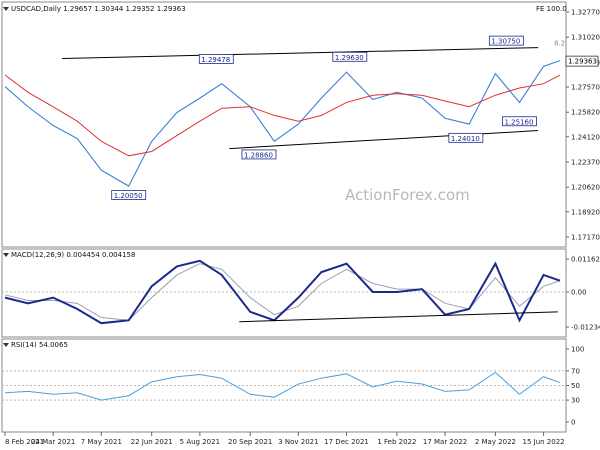 The image size is (600, 450). Describe the element at coordinates (585, 260) in the screenshot. I see `macd-y-tick-label: 0.011629` at that location.